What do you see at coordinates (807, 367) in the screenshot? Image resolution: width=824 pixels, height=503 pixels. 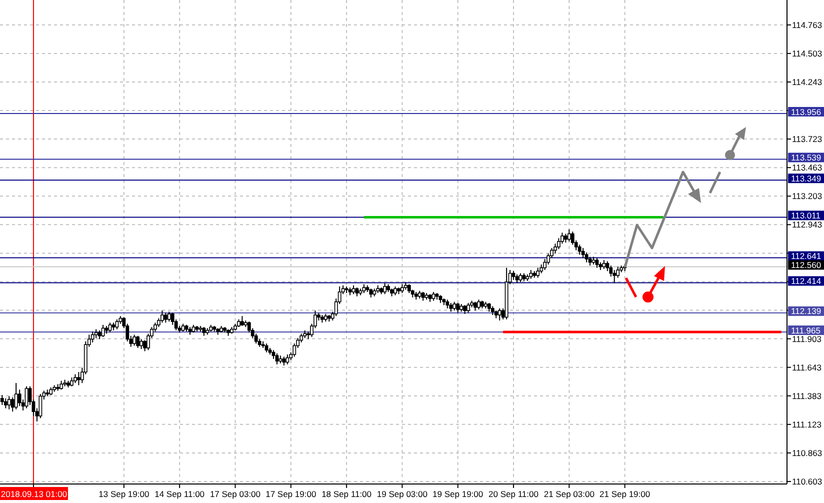 I see `y-tick-label: 111.643` at bounding box center [807, 367].